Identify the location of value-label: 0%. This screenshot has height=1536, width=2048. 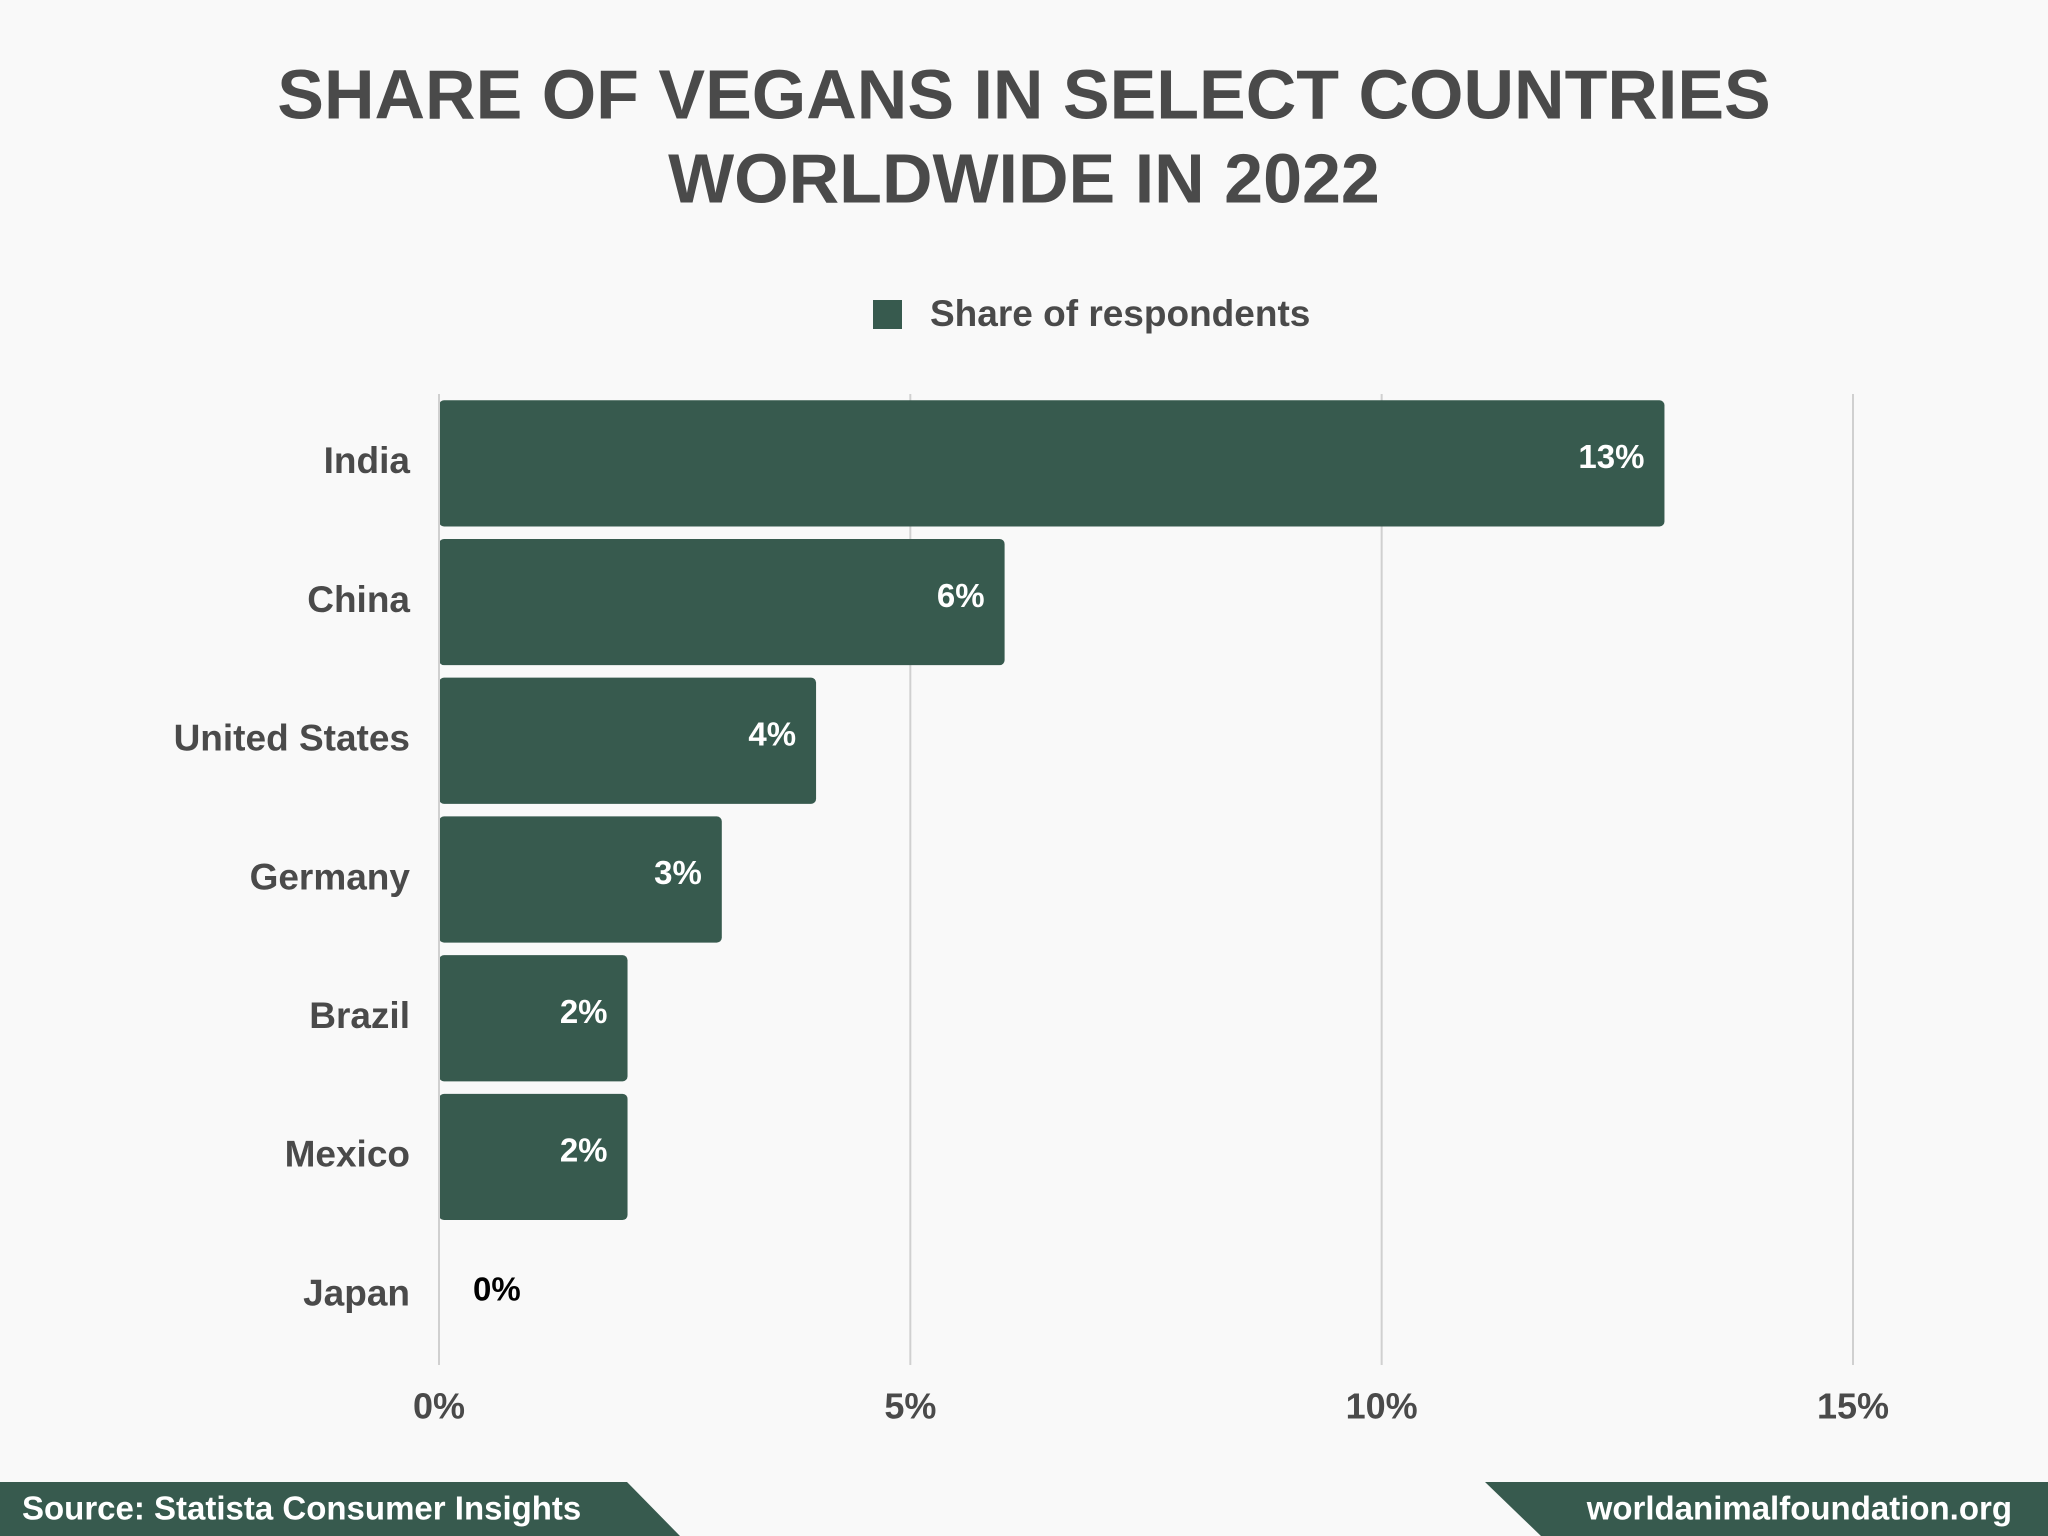
(497, 1288).